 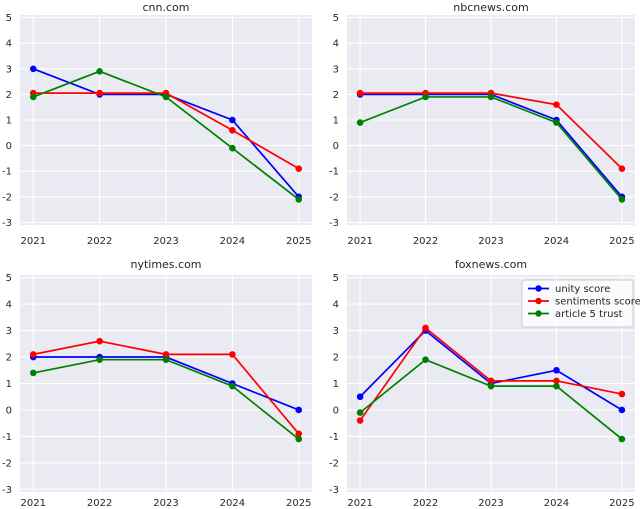 What do you see at coordinates (538, 313) in the screenshot?
I see `legend-marker-article-5-trust` at bounding box center [538, 313].